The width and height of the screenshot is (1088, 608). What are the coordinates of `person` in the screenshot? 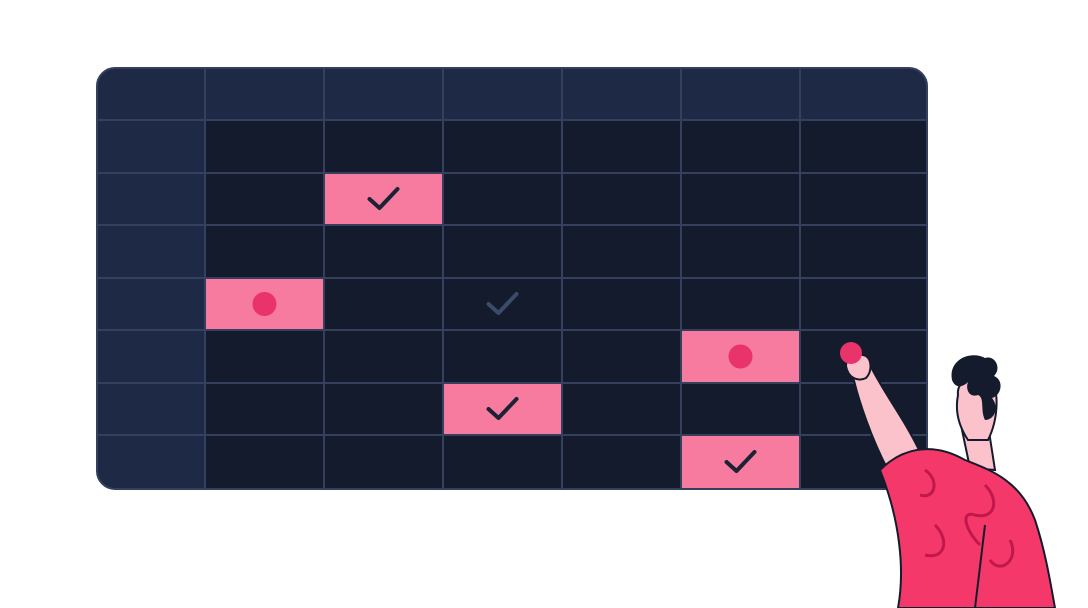 It's located at (948, 475).